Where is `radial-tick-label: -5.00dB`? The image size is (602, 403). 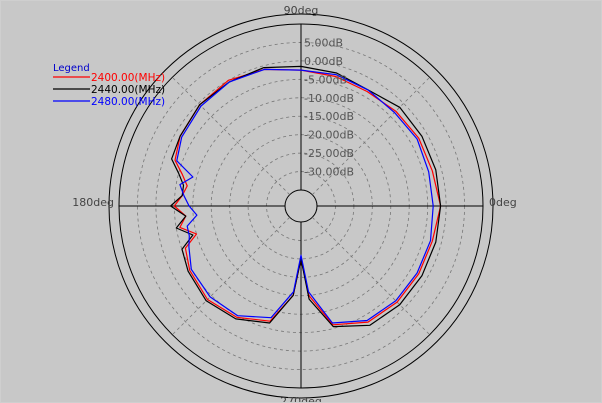
radial-tick-label: -5.00dB is located at coordinates (325, 79).